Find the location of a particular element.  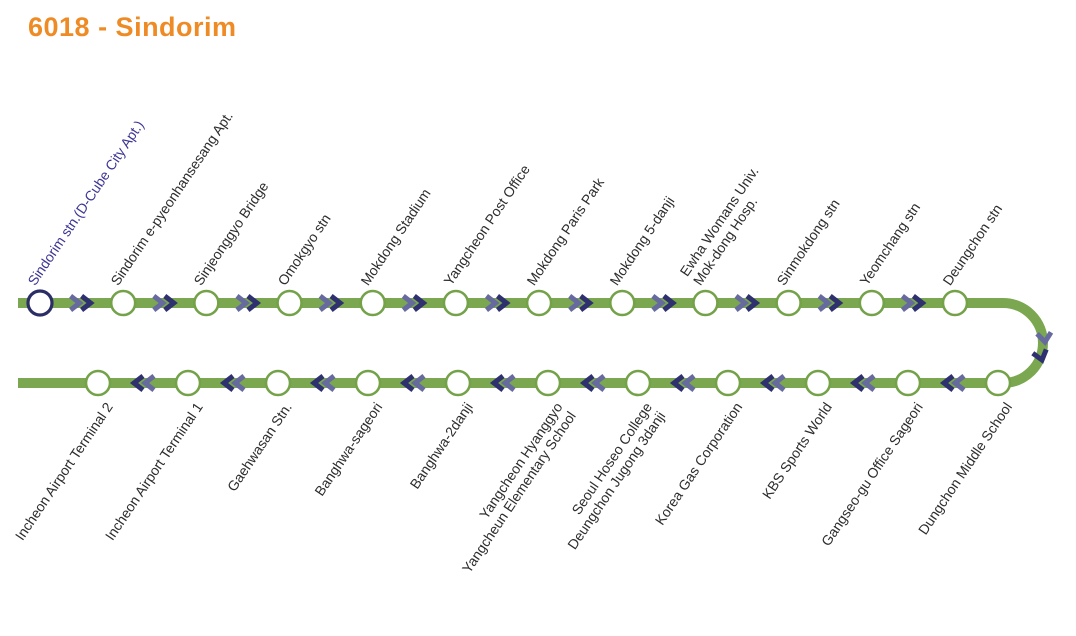

direction-chevrons is located at coordinates (561, 343).